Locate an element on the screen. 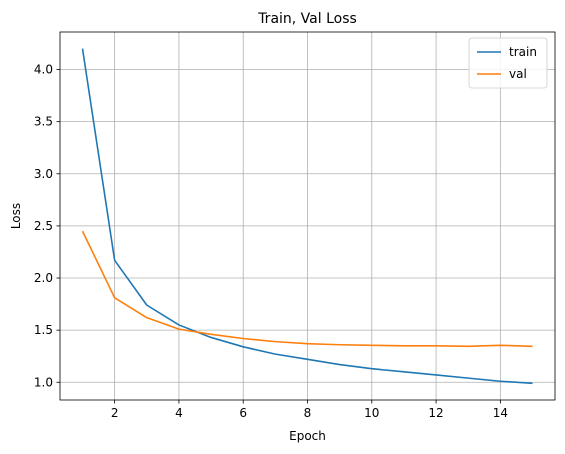 This screenshot has width=565, height=454. x-axis-label: Epoch is located at coordinates (307, 436).